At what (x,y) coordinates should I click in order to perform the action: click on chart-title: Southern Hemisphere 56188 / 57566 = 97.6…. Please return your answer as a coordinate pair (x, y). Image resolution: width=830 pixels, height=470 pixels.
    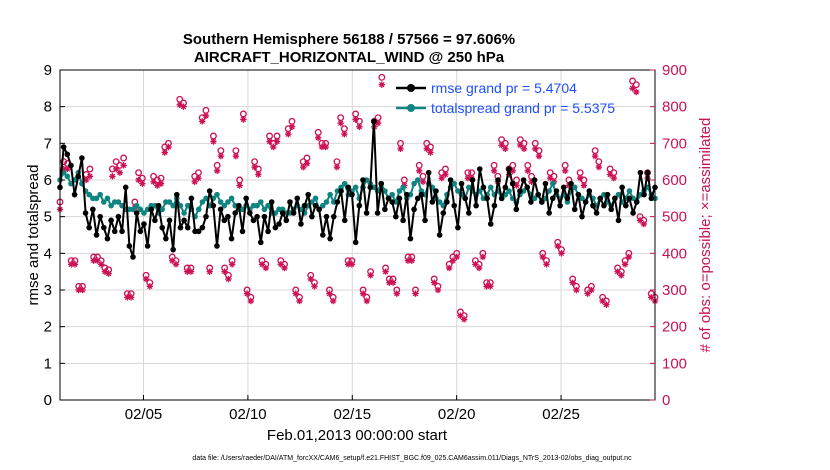
    Looking at the image, I should click on (349, 39).